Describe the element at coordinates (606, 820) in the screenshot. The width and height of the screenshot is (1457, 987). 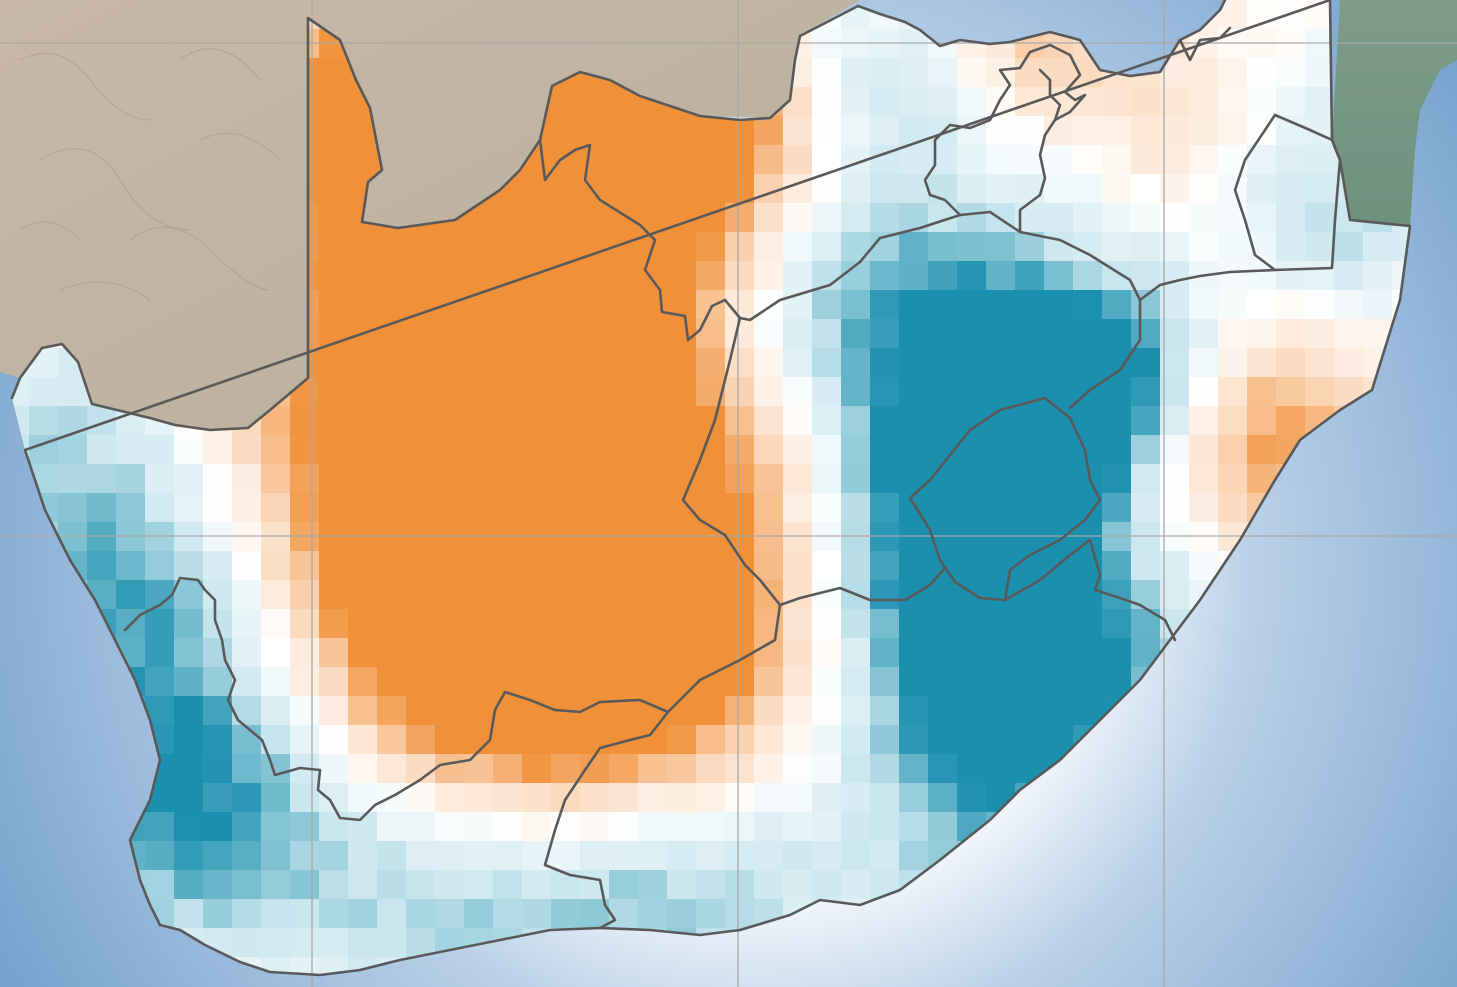
I see `provincial-boundary` at that location.